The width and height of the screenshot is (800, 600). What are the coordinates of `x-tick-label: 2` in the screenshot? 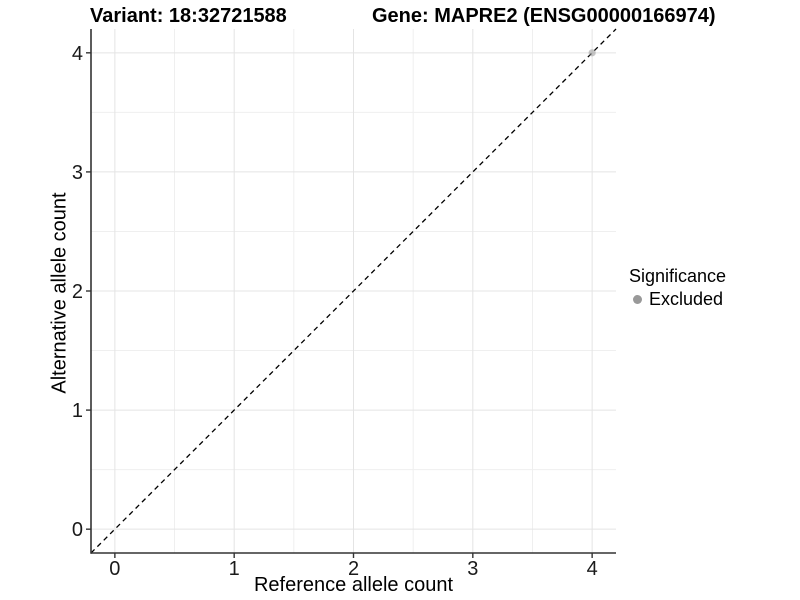 It's located at (353, 569).